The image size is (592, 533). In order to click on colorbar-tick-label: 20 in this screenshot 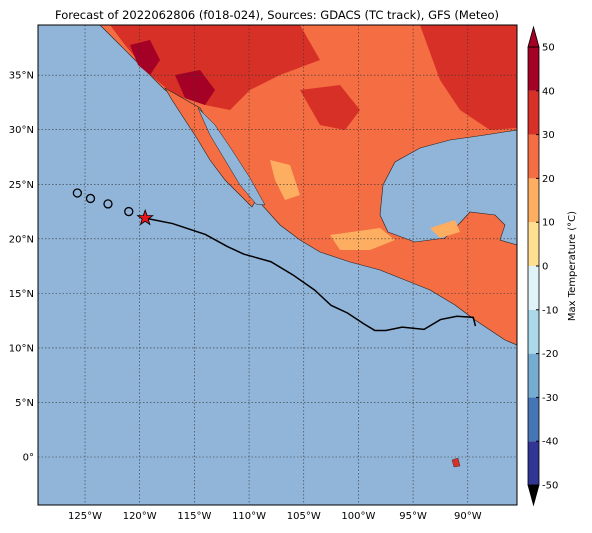, I will do `click(548, 179)`.